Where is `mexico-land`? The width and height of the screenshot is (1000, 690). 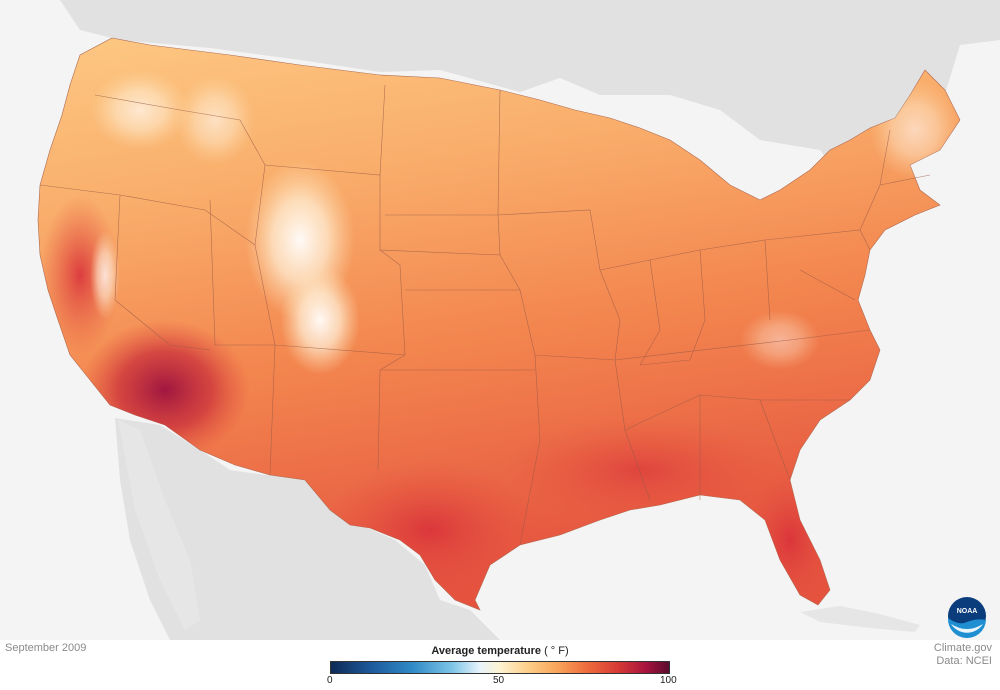 mexico-land is located at coordinates (307, 529).